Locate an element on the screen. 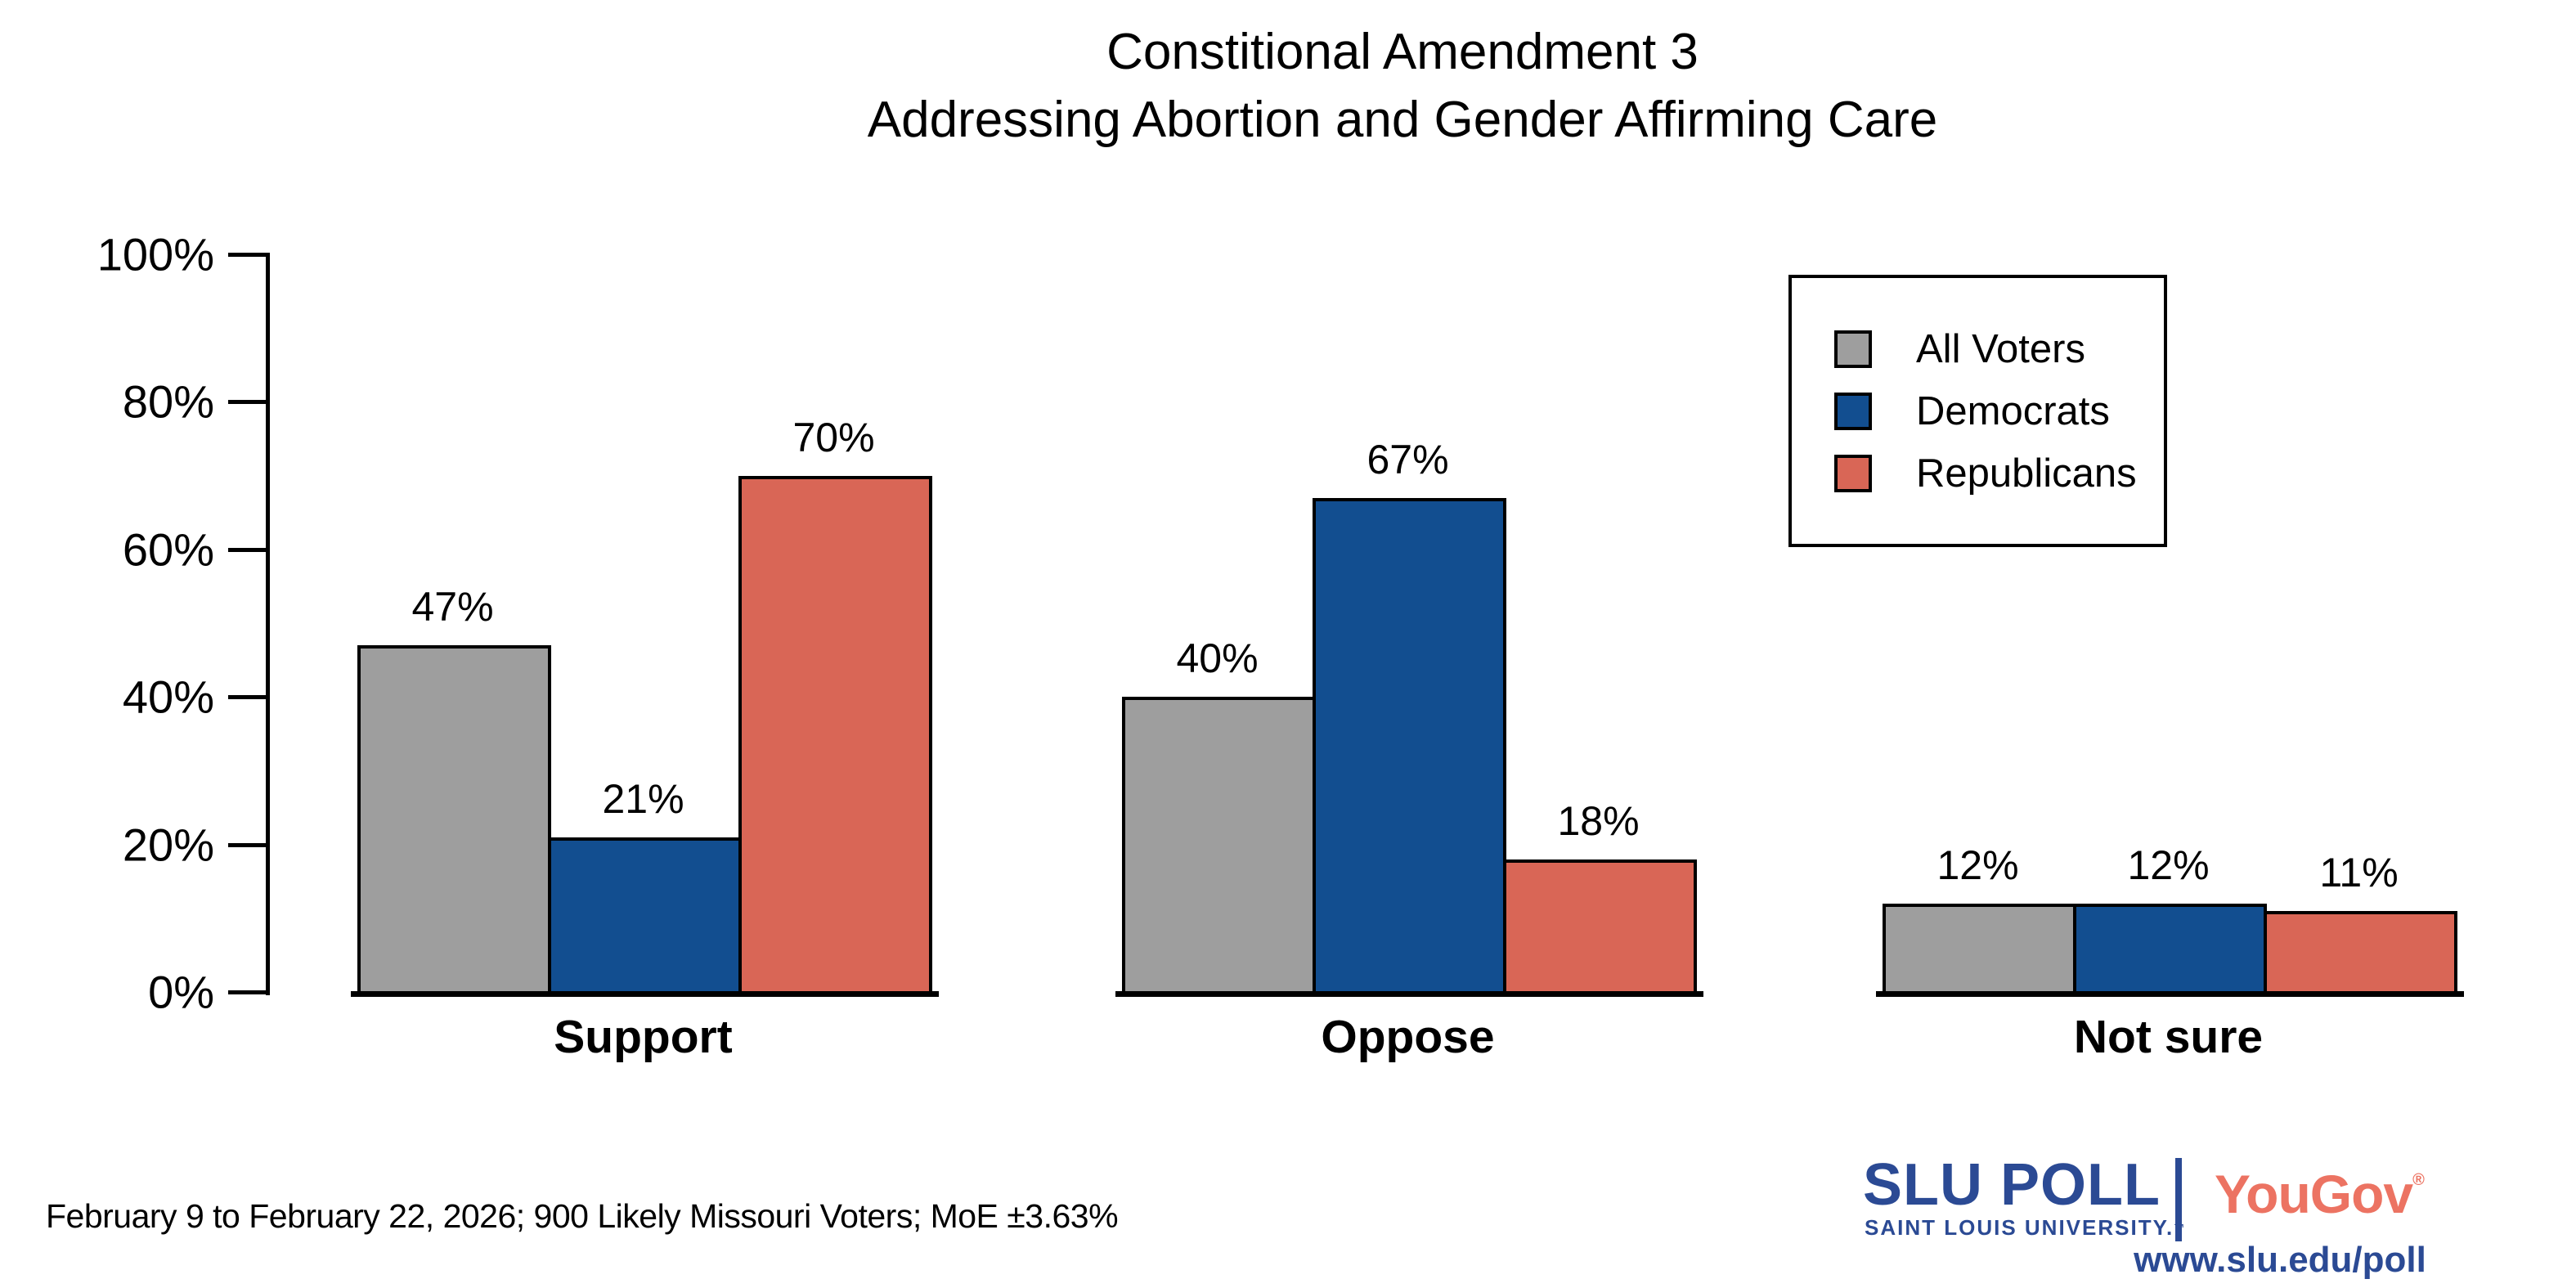 The height and width of the screenshot is (1288, 2576). legend-item-democrats: Democrats is located at coordinates (1999, 411).